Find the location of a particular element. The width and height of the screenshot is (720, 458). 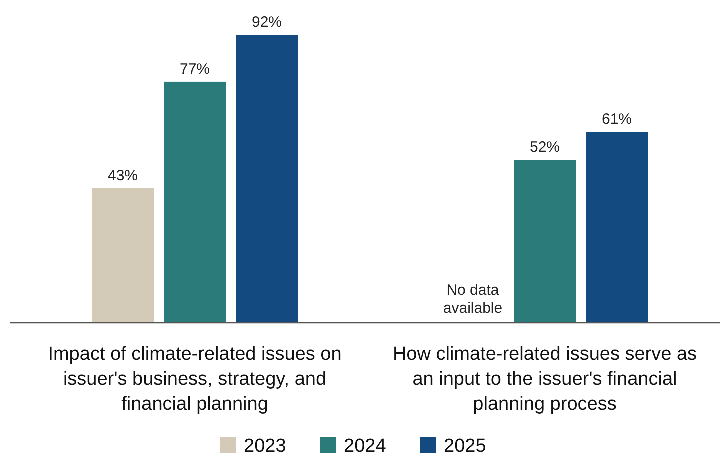

data-label: 52% is located at coordinates (545, 147).